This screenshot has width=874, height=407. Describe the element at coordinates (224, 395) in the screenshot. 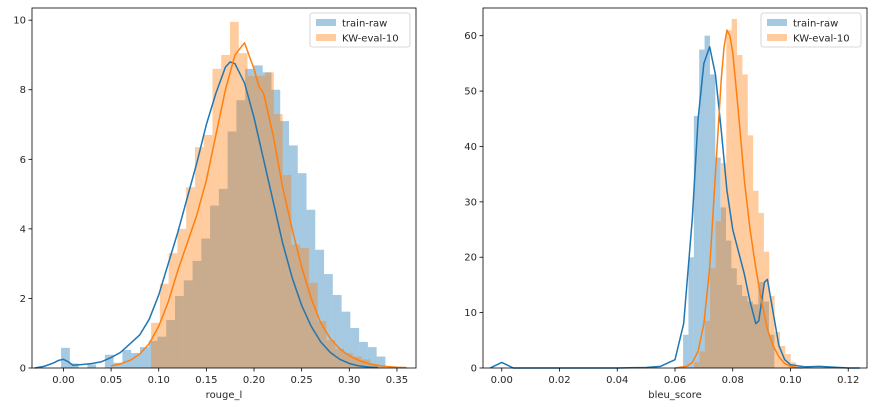

I see `x-axis-label: rouge_l` at that location.